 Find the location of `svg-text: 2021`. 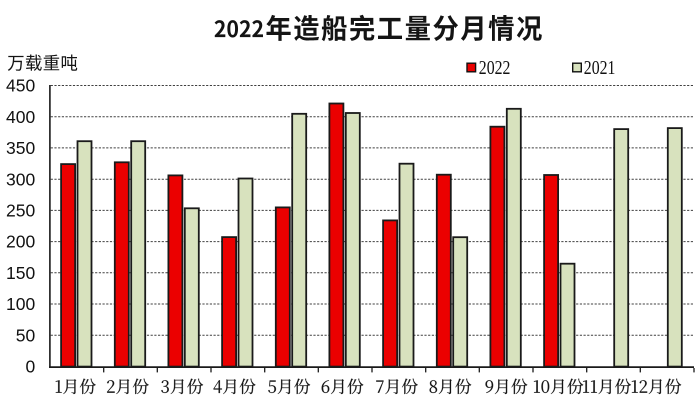

svg-text: 2021 is located at coordinates (600, 68).